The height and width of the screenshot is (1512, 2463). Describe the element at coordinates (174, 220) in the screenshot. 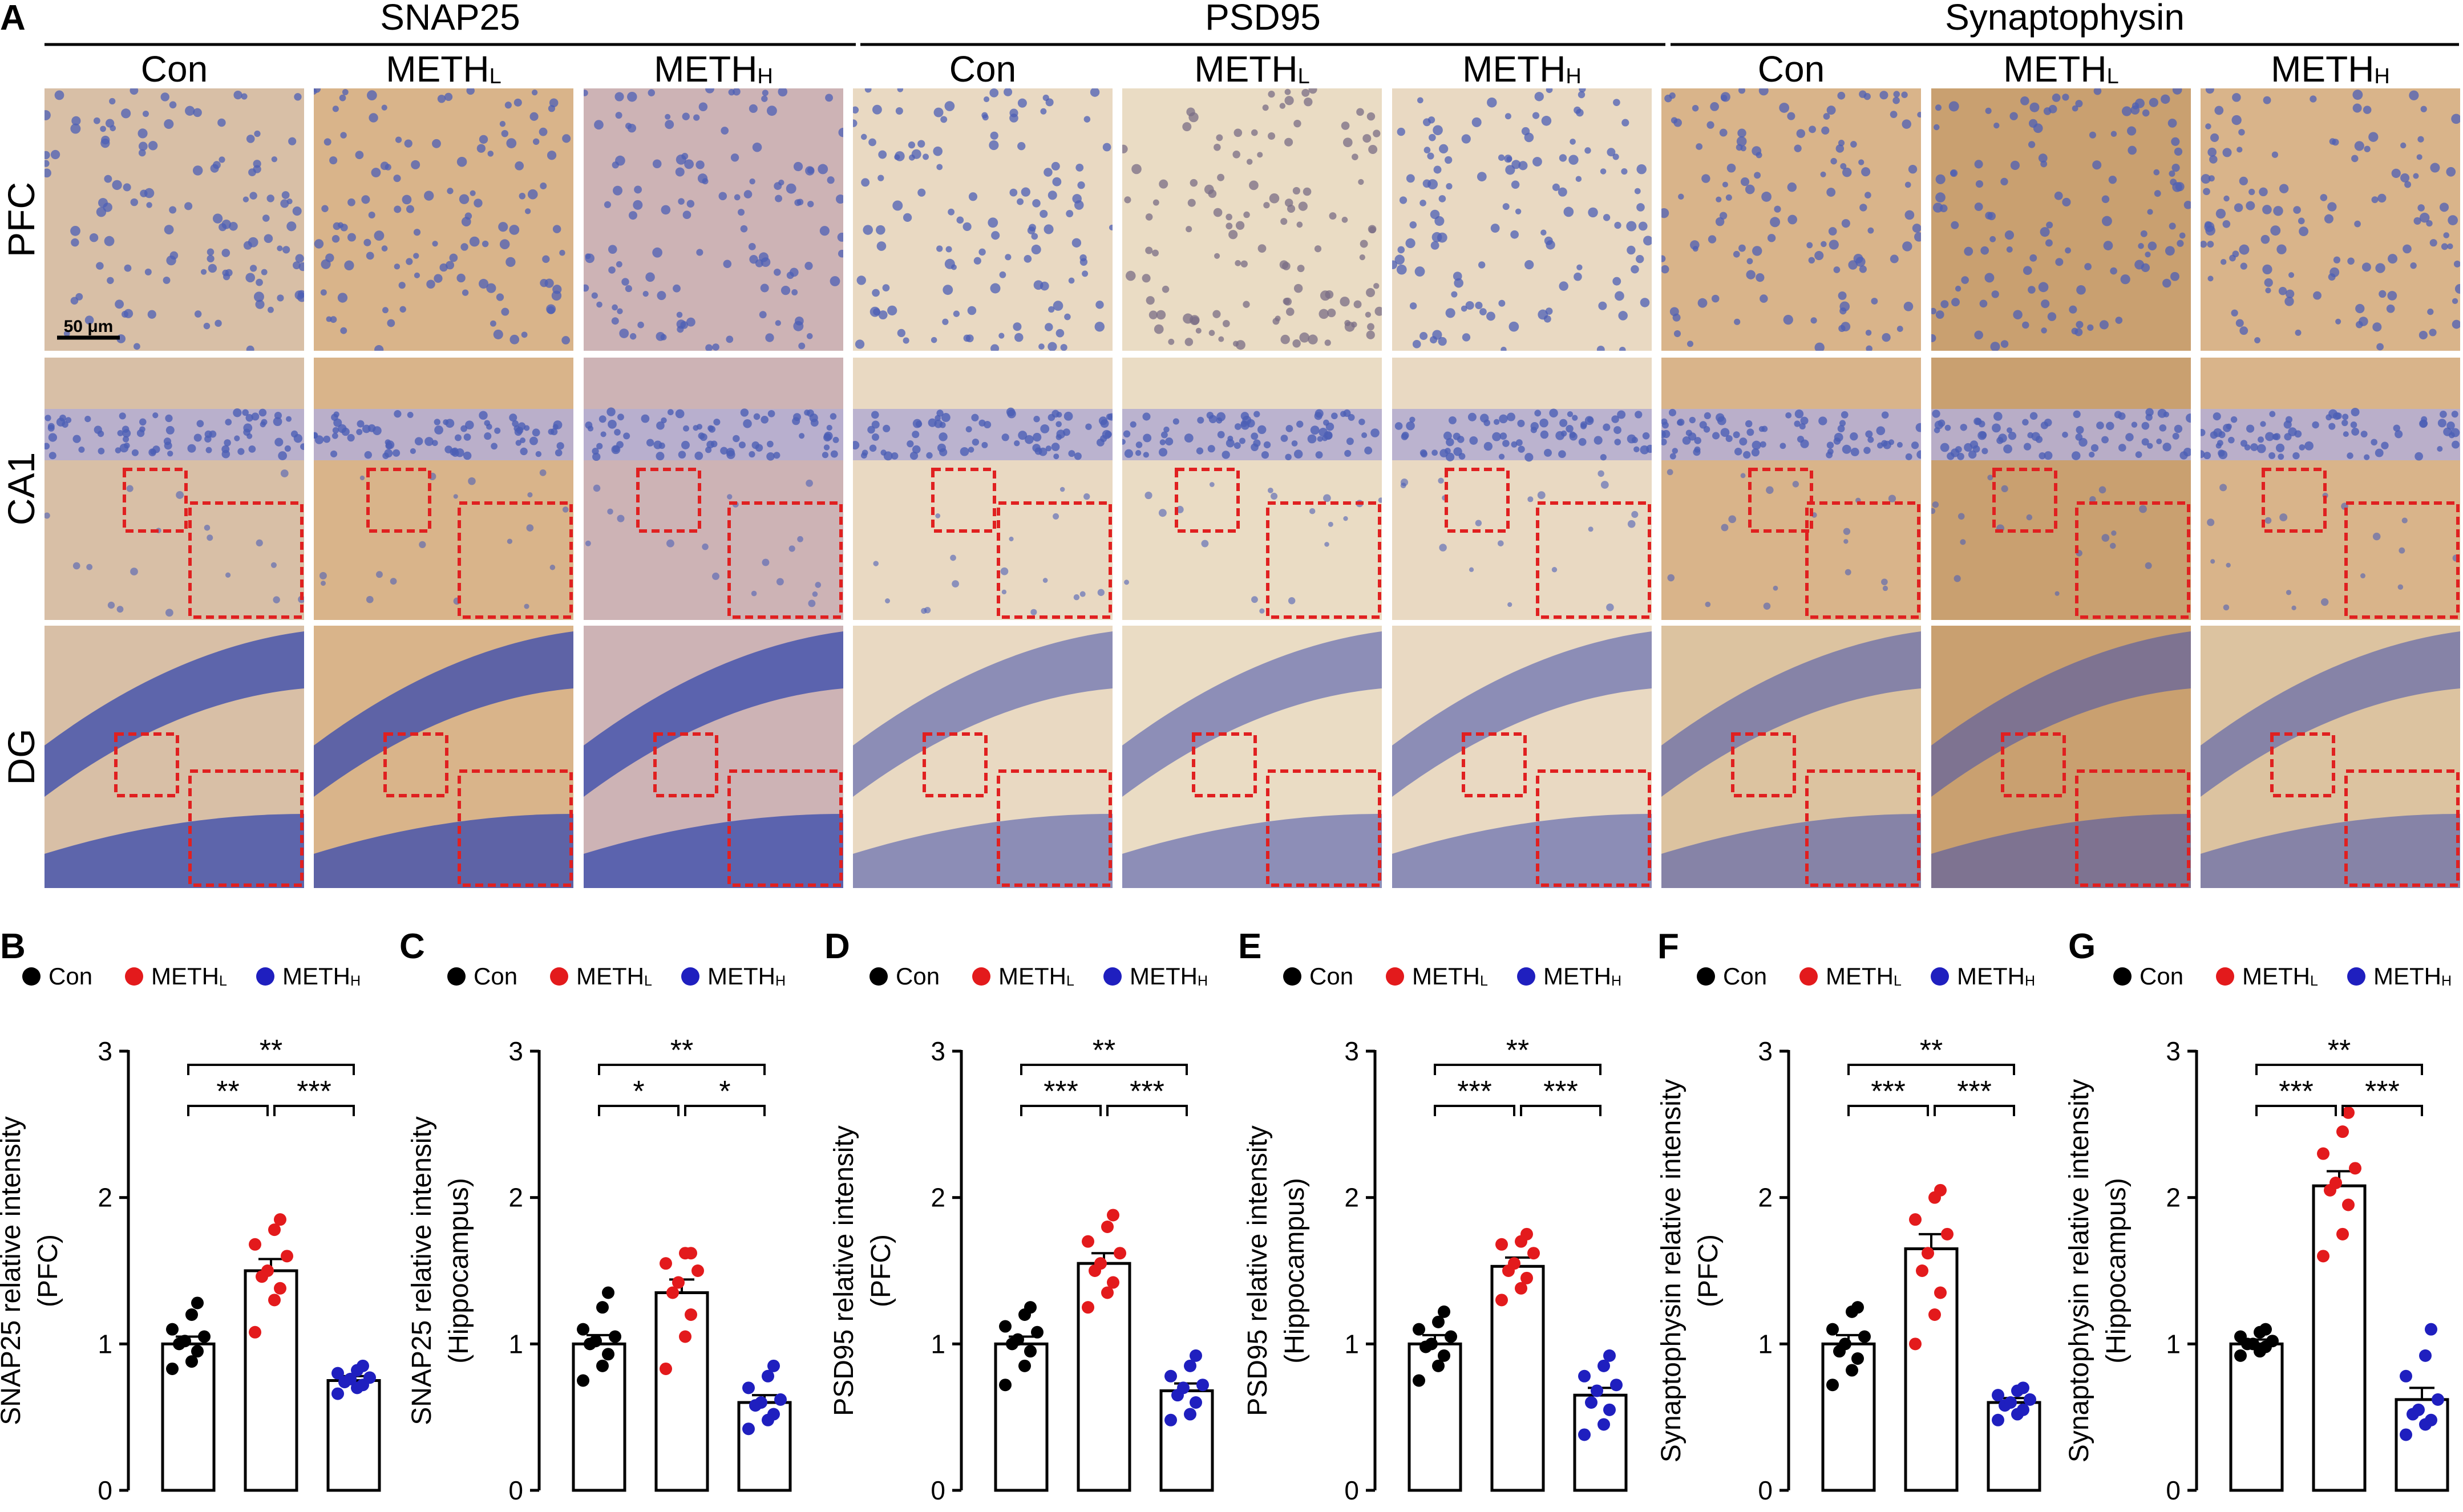

I see `micrograph-snap25-pfc-0: 50 μm` at that location.